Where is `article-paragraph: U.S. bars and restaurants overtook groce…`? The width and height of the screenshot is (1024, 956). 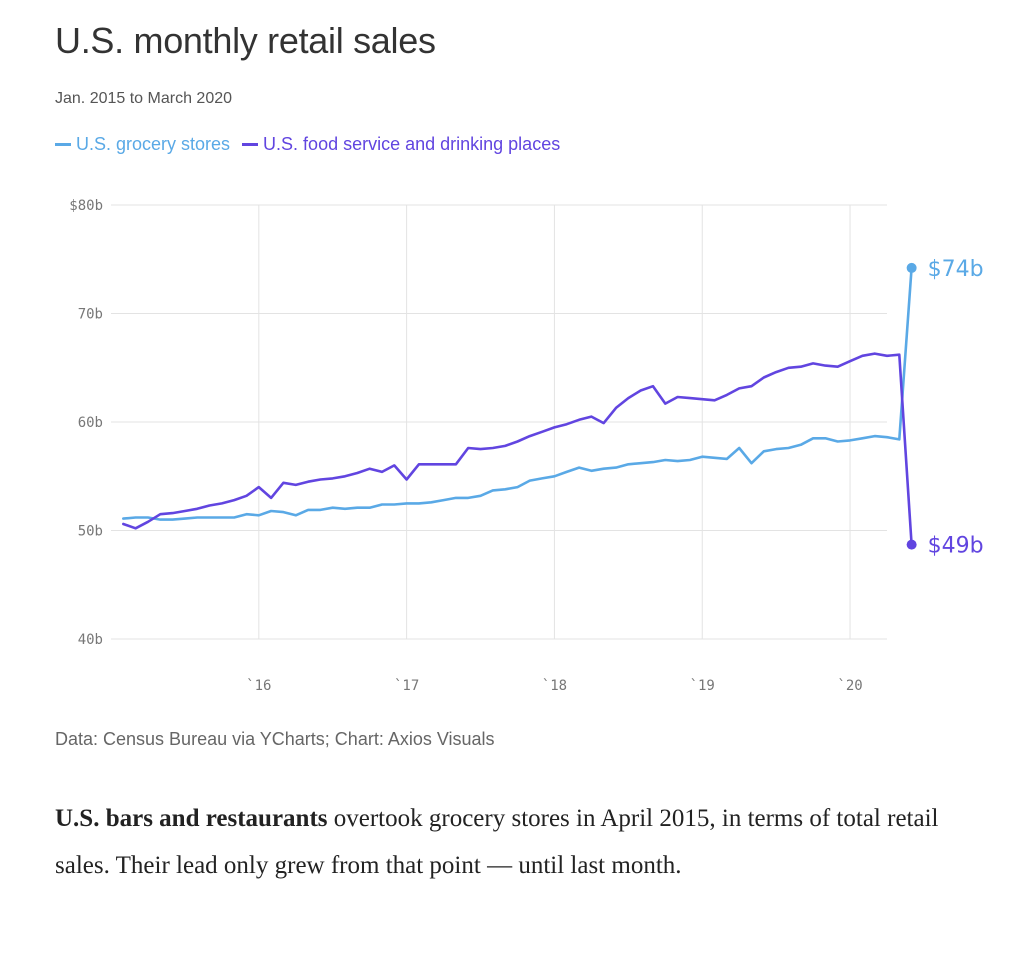 article-paragraph: U.S. bars and restaurants overtook groce… is located at coordinates (520, 842).